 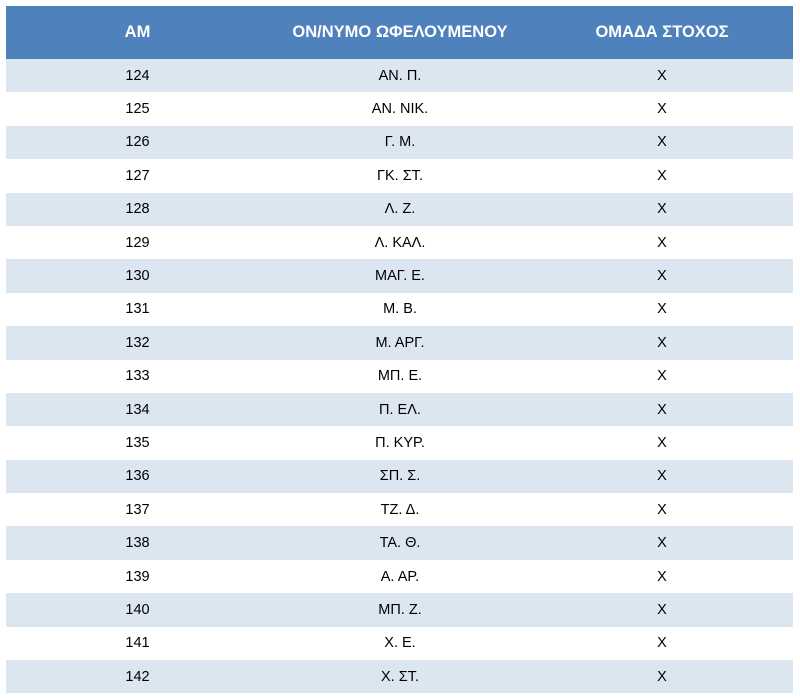 I want to click on cell-am: 126, so click(x=137, y=142).